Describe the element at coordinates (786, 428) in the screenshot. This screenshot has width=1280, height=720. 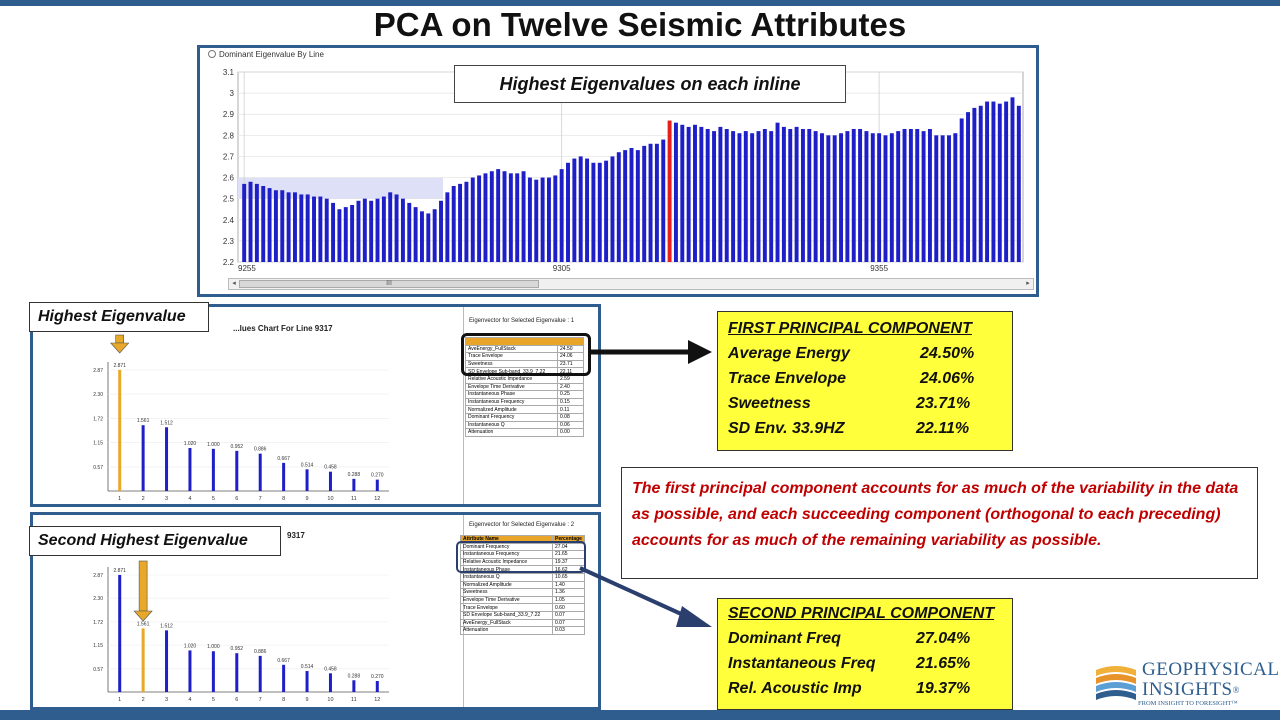
I see `attr-name: SD Env. 33.9HZ` at that location.